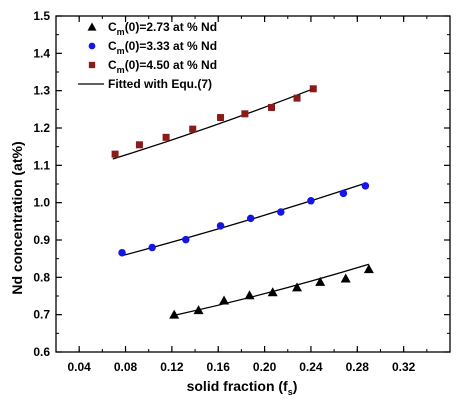  Describe the element at coordinates (79, 367) in the screenshot. I see `x-tick-label: 0.04` at that location.